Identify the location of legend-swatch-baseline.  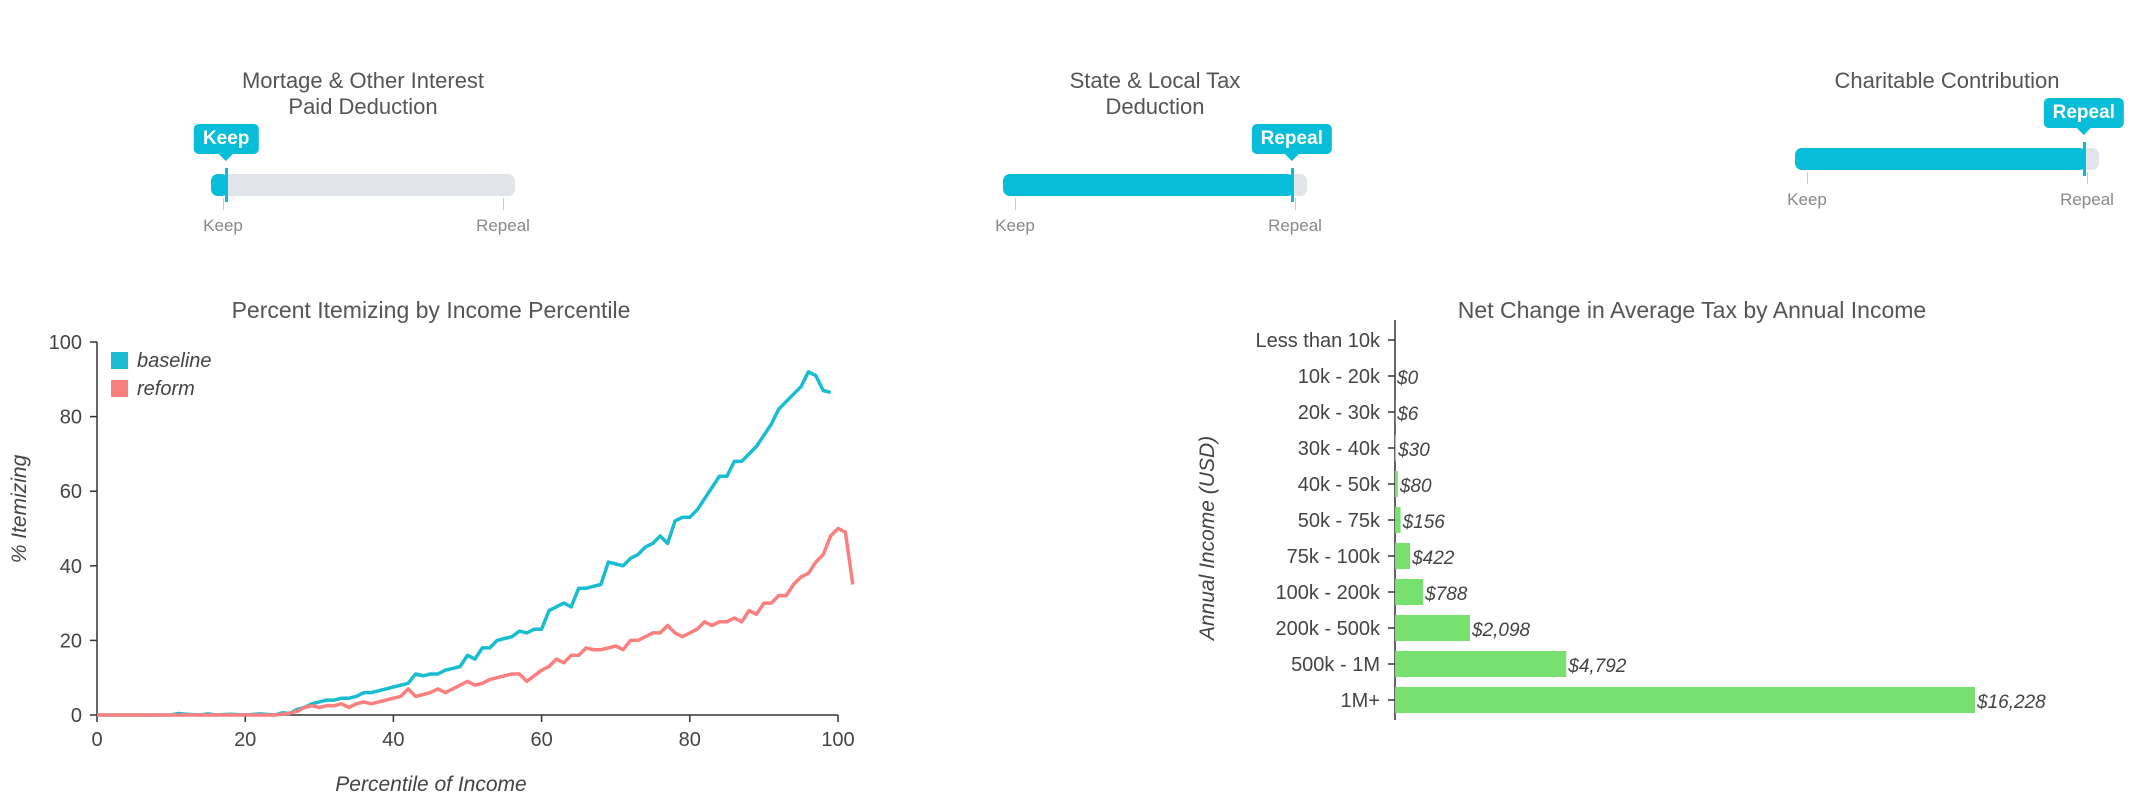
(119, 360).